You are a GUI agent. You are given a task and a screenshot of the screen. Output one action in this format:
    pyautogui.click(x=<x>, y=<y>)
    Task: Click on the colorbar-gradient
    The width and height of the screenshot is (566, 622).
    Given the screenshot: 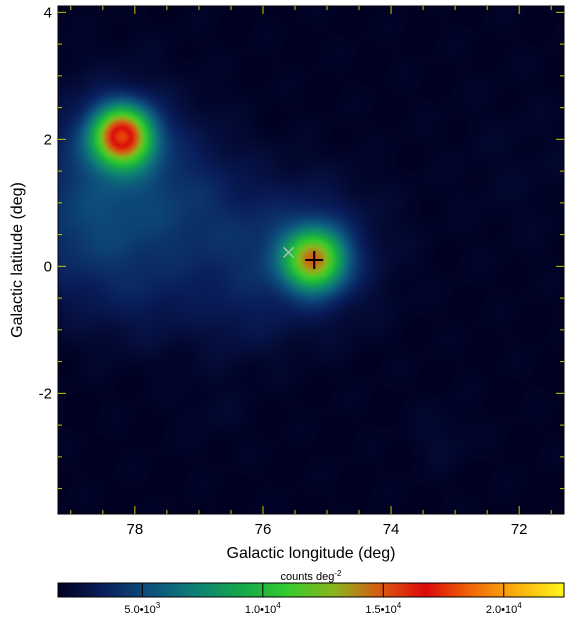 What is the action you would take?
    pyautogui.click(x=311, y=590)
    